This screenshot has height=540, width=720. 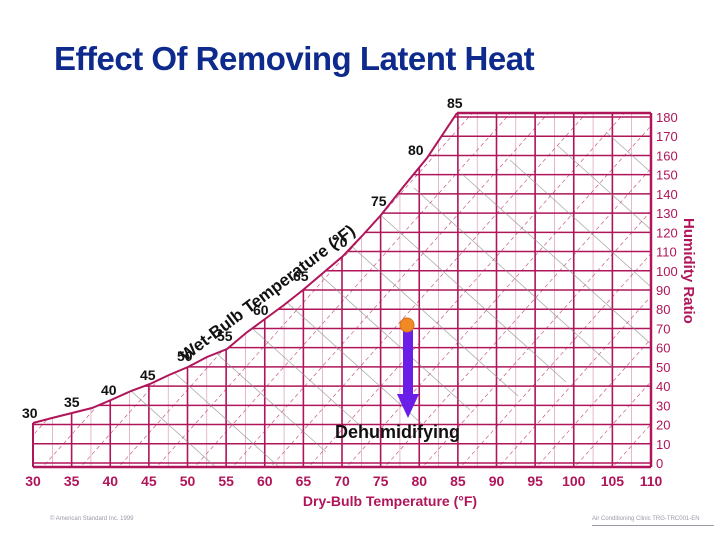 I want to click on x-tick-label: 75, so click(x=381, y=481).